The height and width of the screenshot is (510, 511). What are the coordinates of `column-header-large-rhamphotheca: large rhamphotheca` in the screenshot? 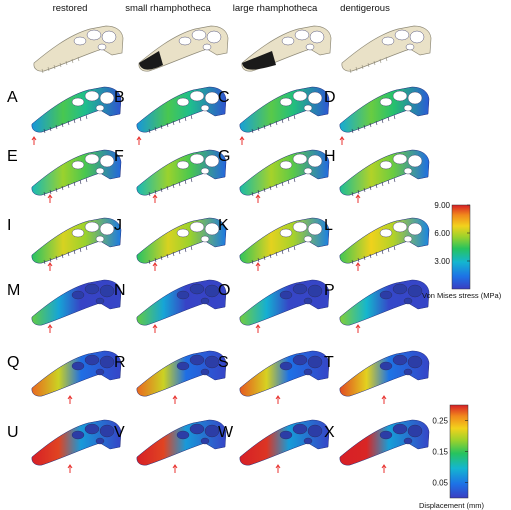 It's located at (275, 8).